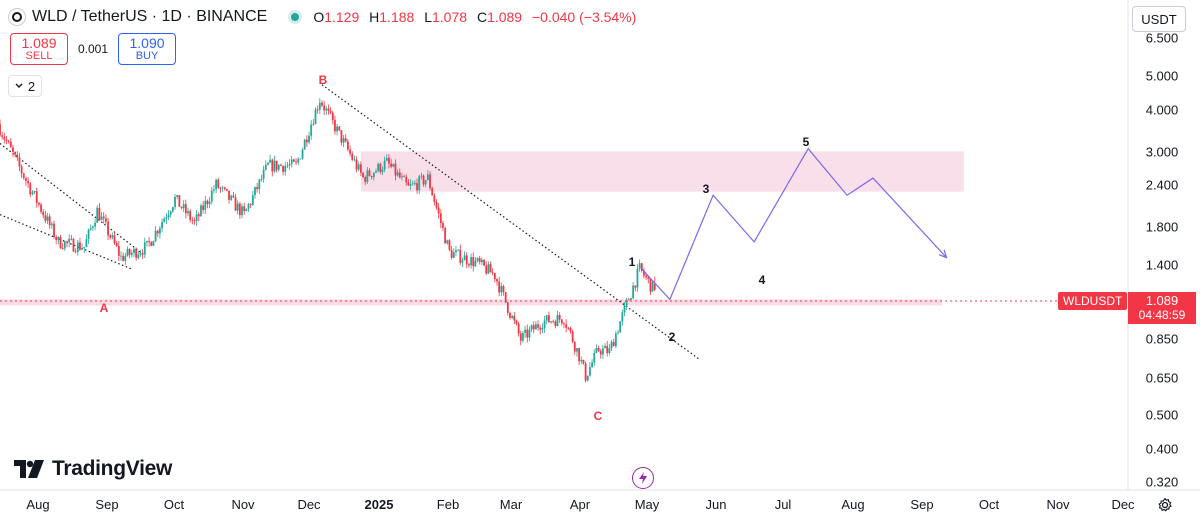 Image resolution: width=1200 pixels, height=520 pixels. Describe the element at coordinates (295, 17) in the screenshot. I see `market-status-icon` at that location.